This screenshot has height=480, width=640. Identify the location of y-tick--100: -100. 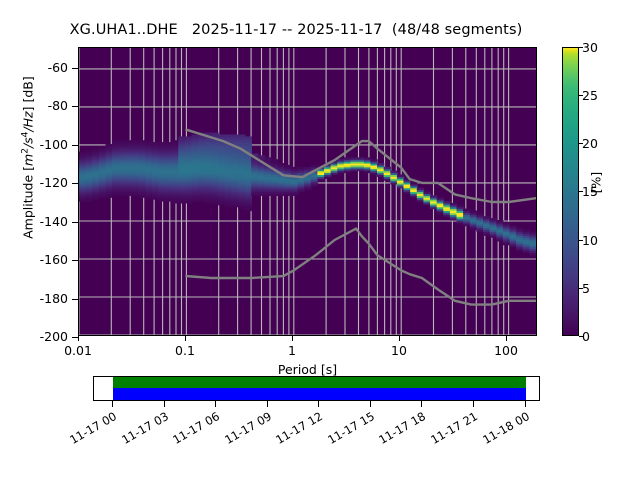
(53, 144).